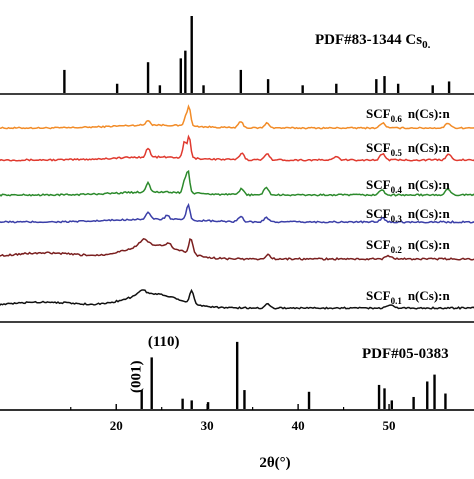  I want to click on miller-index-001: (001), so click(137, 377).